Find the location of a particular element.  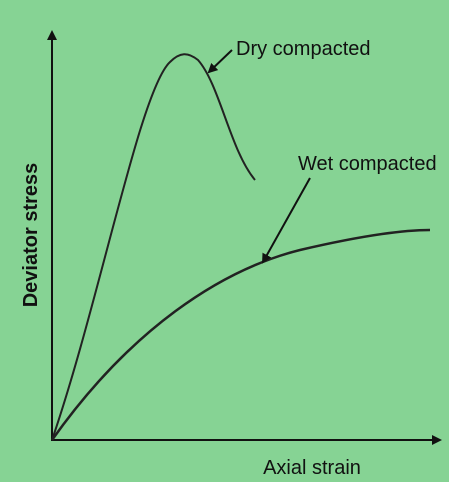

wet-label: Wet compacted is located at coordinates (367, 164).